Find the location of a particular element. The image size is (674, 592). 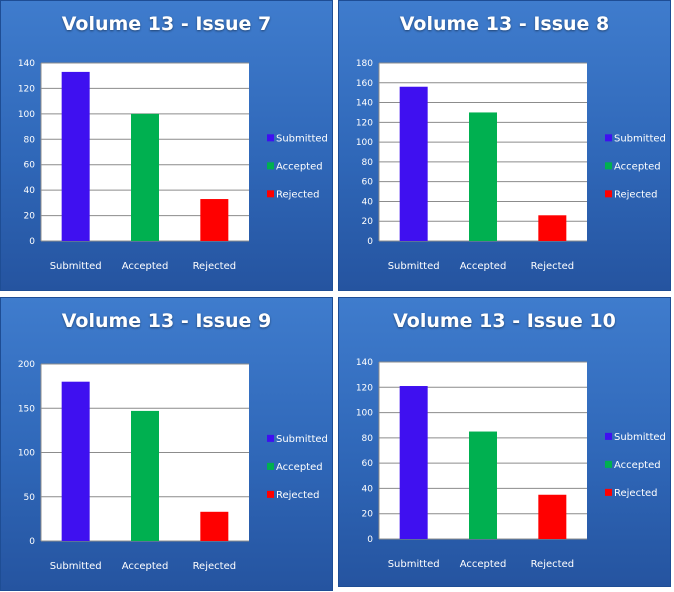

chart-title: Volume 13 - Issue 9 is located at coordinates (166, 321).